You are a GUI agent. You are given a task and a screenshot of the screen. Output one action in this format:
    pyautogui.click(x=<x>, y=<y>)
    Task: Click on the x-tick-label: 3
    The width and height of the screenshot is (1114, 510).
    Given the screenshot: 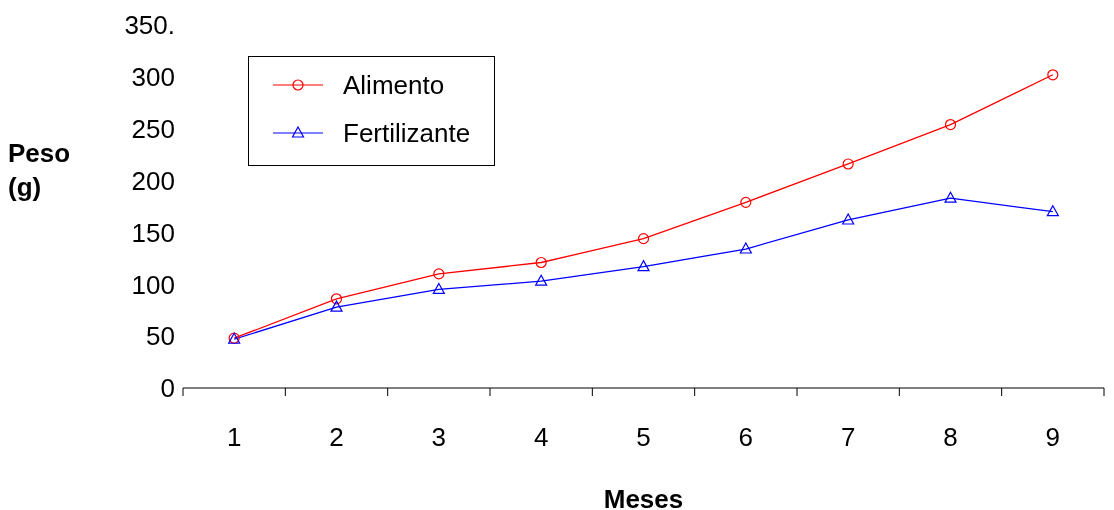 What is the action you would take?
    pyautogui.click(x=439, y=437)
    